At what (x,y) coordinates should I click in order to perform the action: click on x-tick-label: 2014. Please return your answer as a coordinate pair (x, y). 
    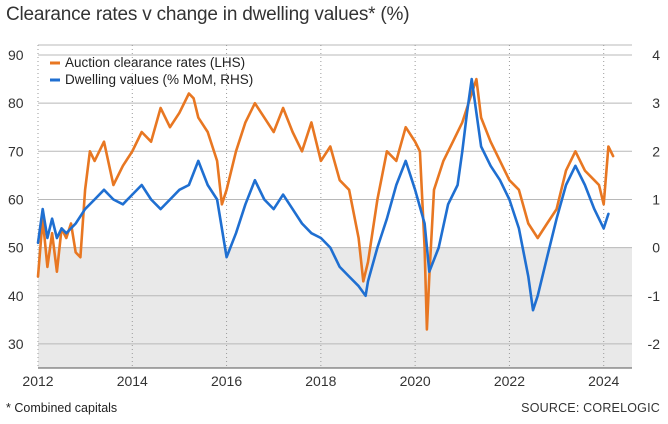
    Looking at the image, I should click on (132, 381).